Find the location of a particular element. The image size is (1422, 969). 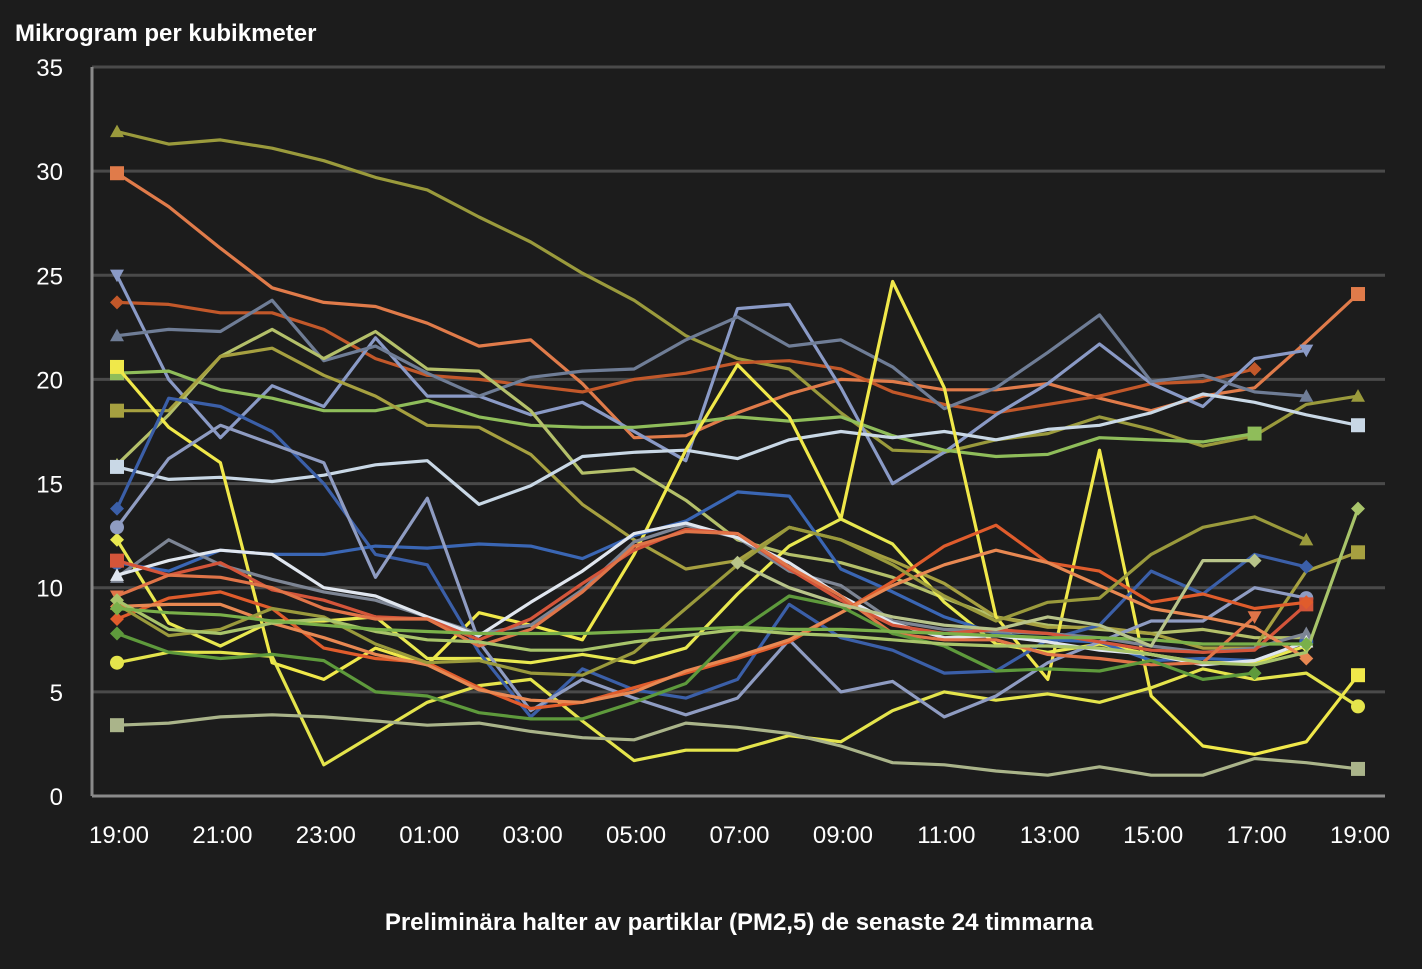

x-tick-label: 21:00 is located at coordinates (222, 835).